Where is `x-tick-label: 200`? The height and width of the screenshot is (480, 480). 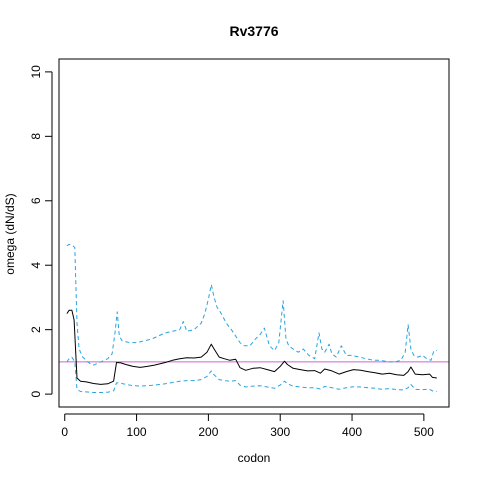 x-tick-label: 200 is located at coordinates (208, 432).